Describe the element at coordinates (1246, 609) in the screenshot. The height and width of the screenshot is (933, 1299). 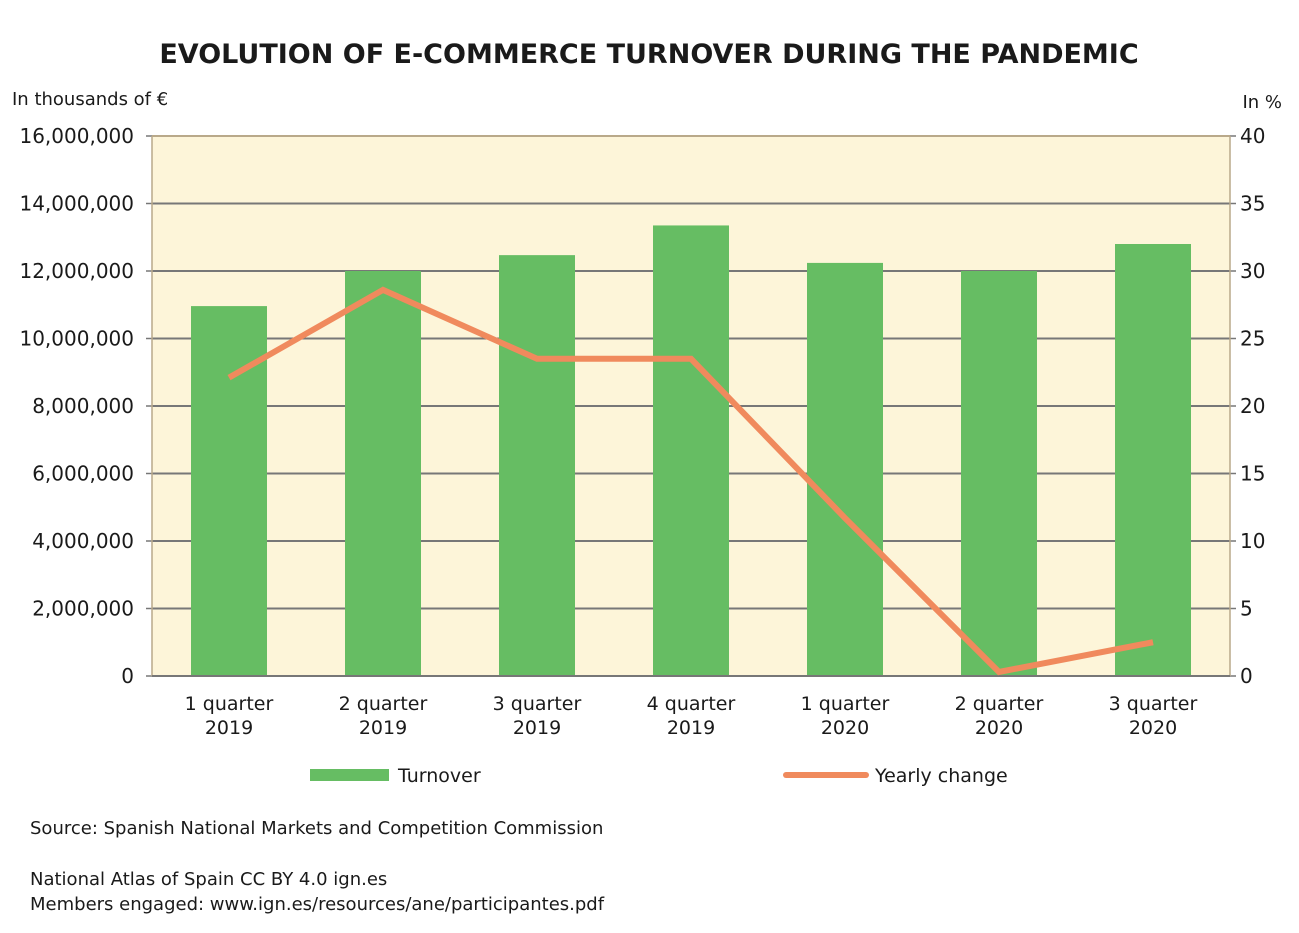
I see `right-tick-label: 5` at that location.